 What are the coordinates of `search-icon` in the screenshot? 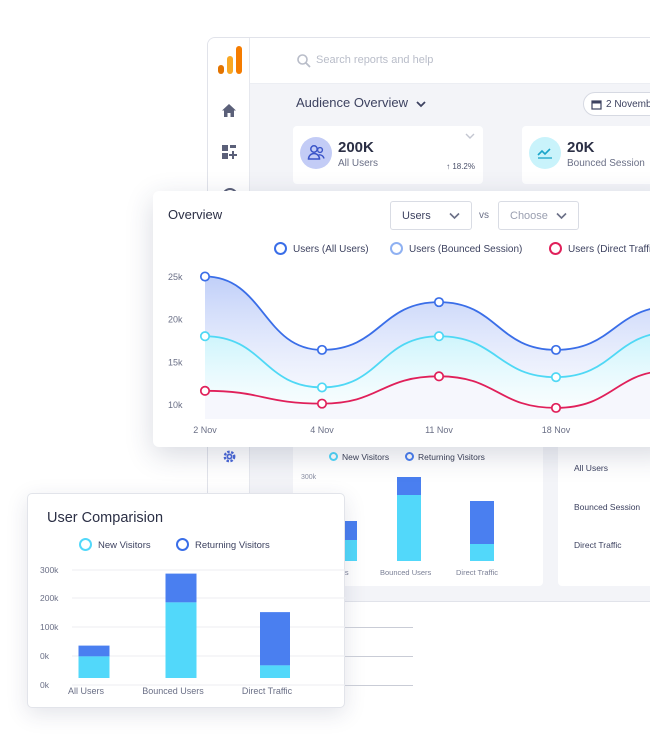 It's located at (304, 61).